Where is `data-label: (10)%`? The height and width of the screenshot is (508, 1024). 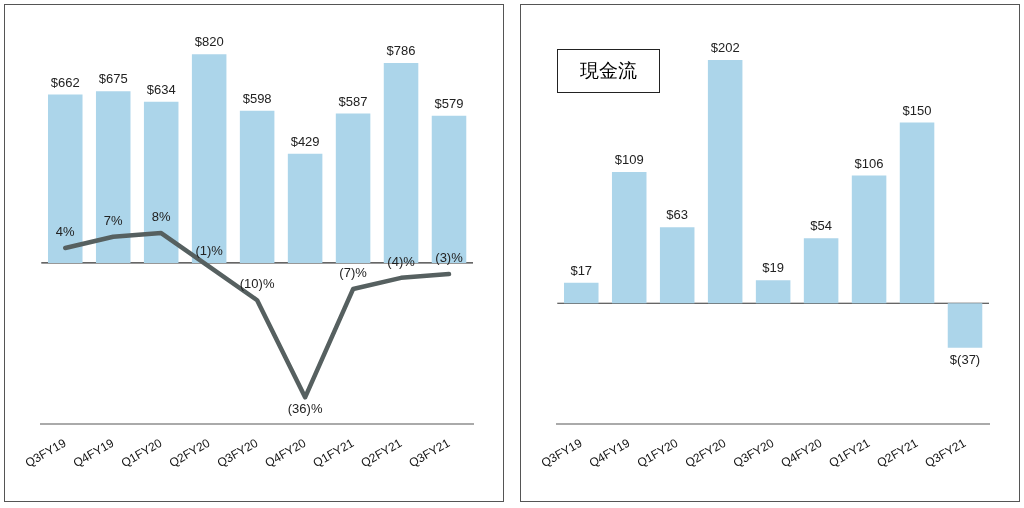 data-label: (10)% is located at coordinates (257, 284).